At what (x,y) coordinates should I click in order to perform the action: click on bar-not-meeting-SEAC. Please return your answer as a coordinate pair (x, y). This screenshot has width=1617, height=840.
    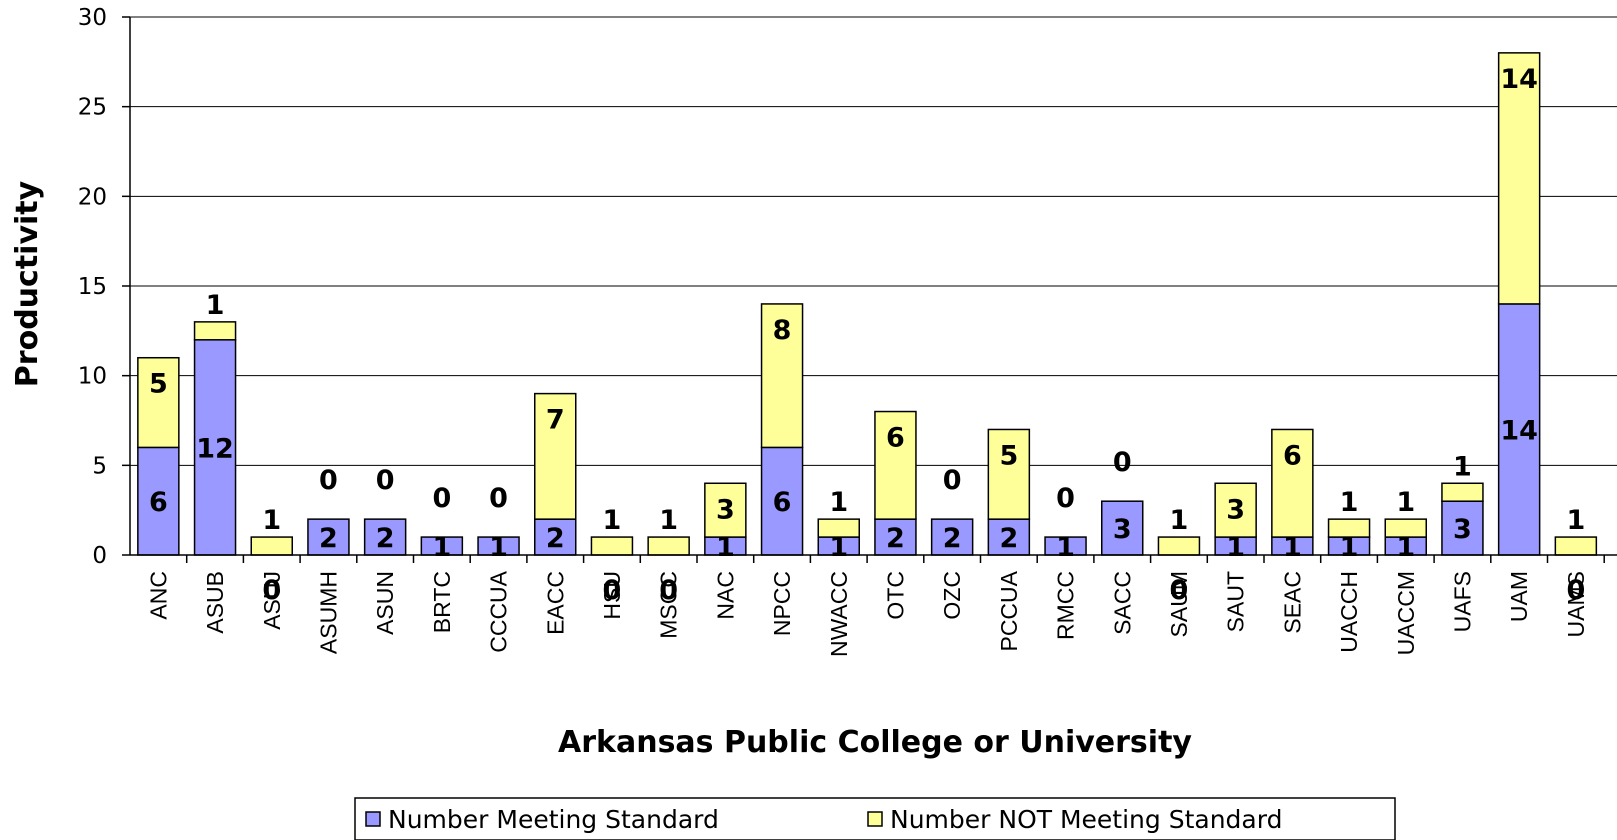
    Looking at the image, I should click on (1292, 483).